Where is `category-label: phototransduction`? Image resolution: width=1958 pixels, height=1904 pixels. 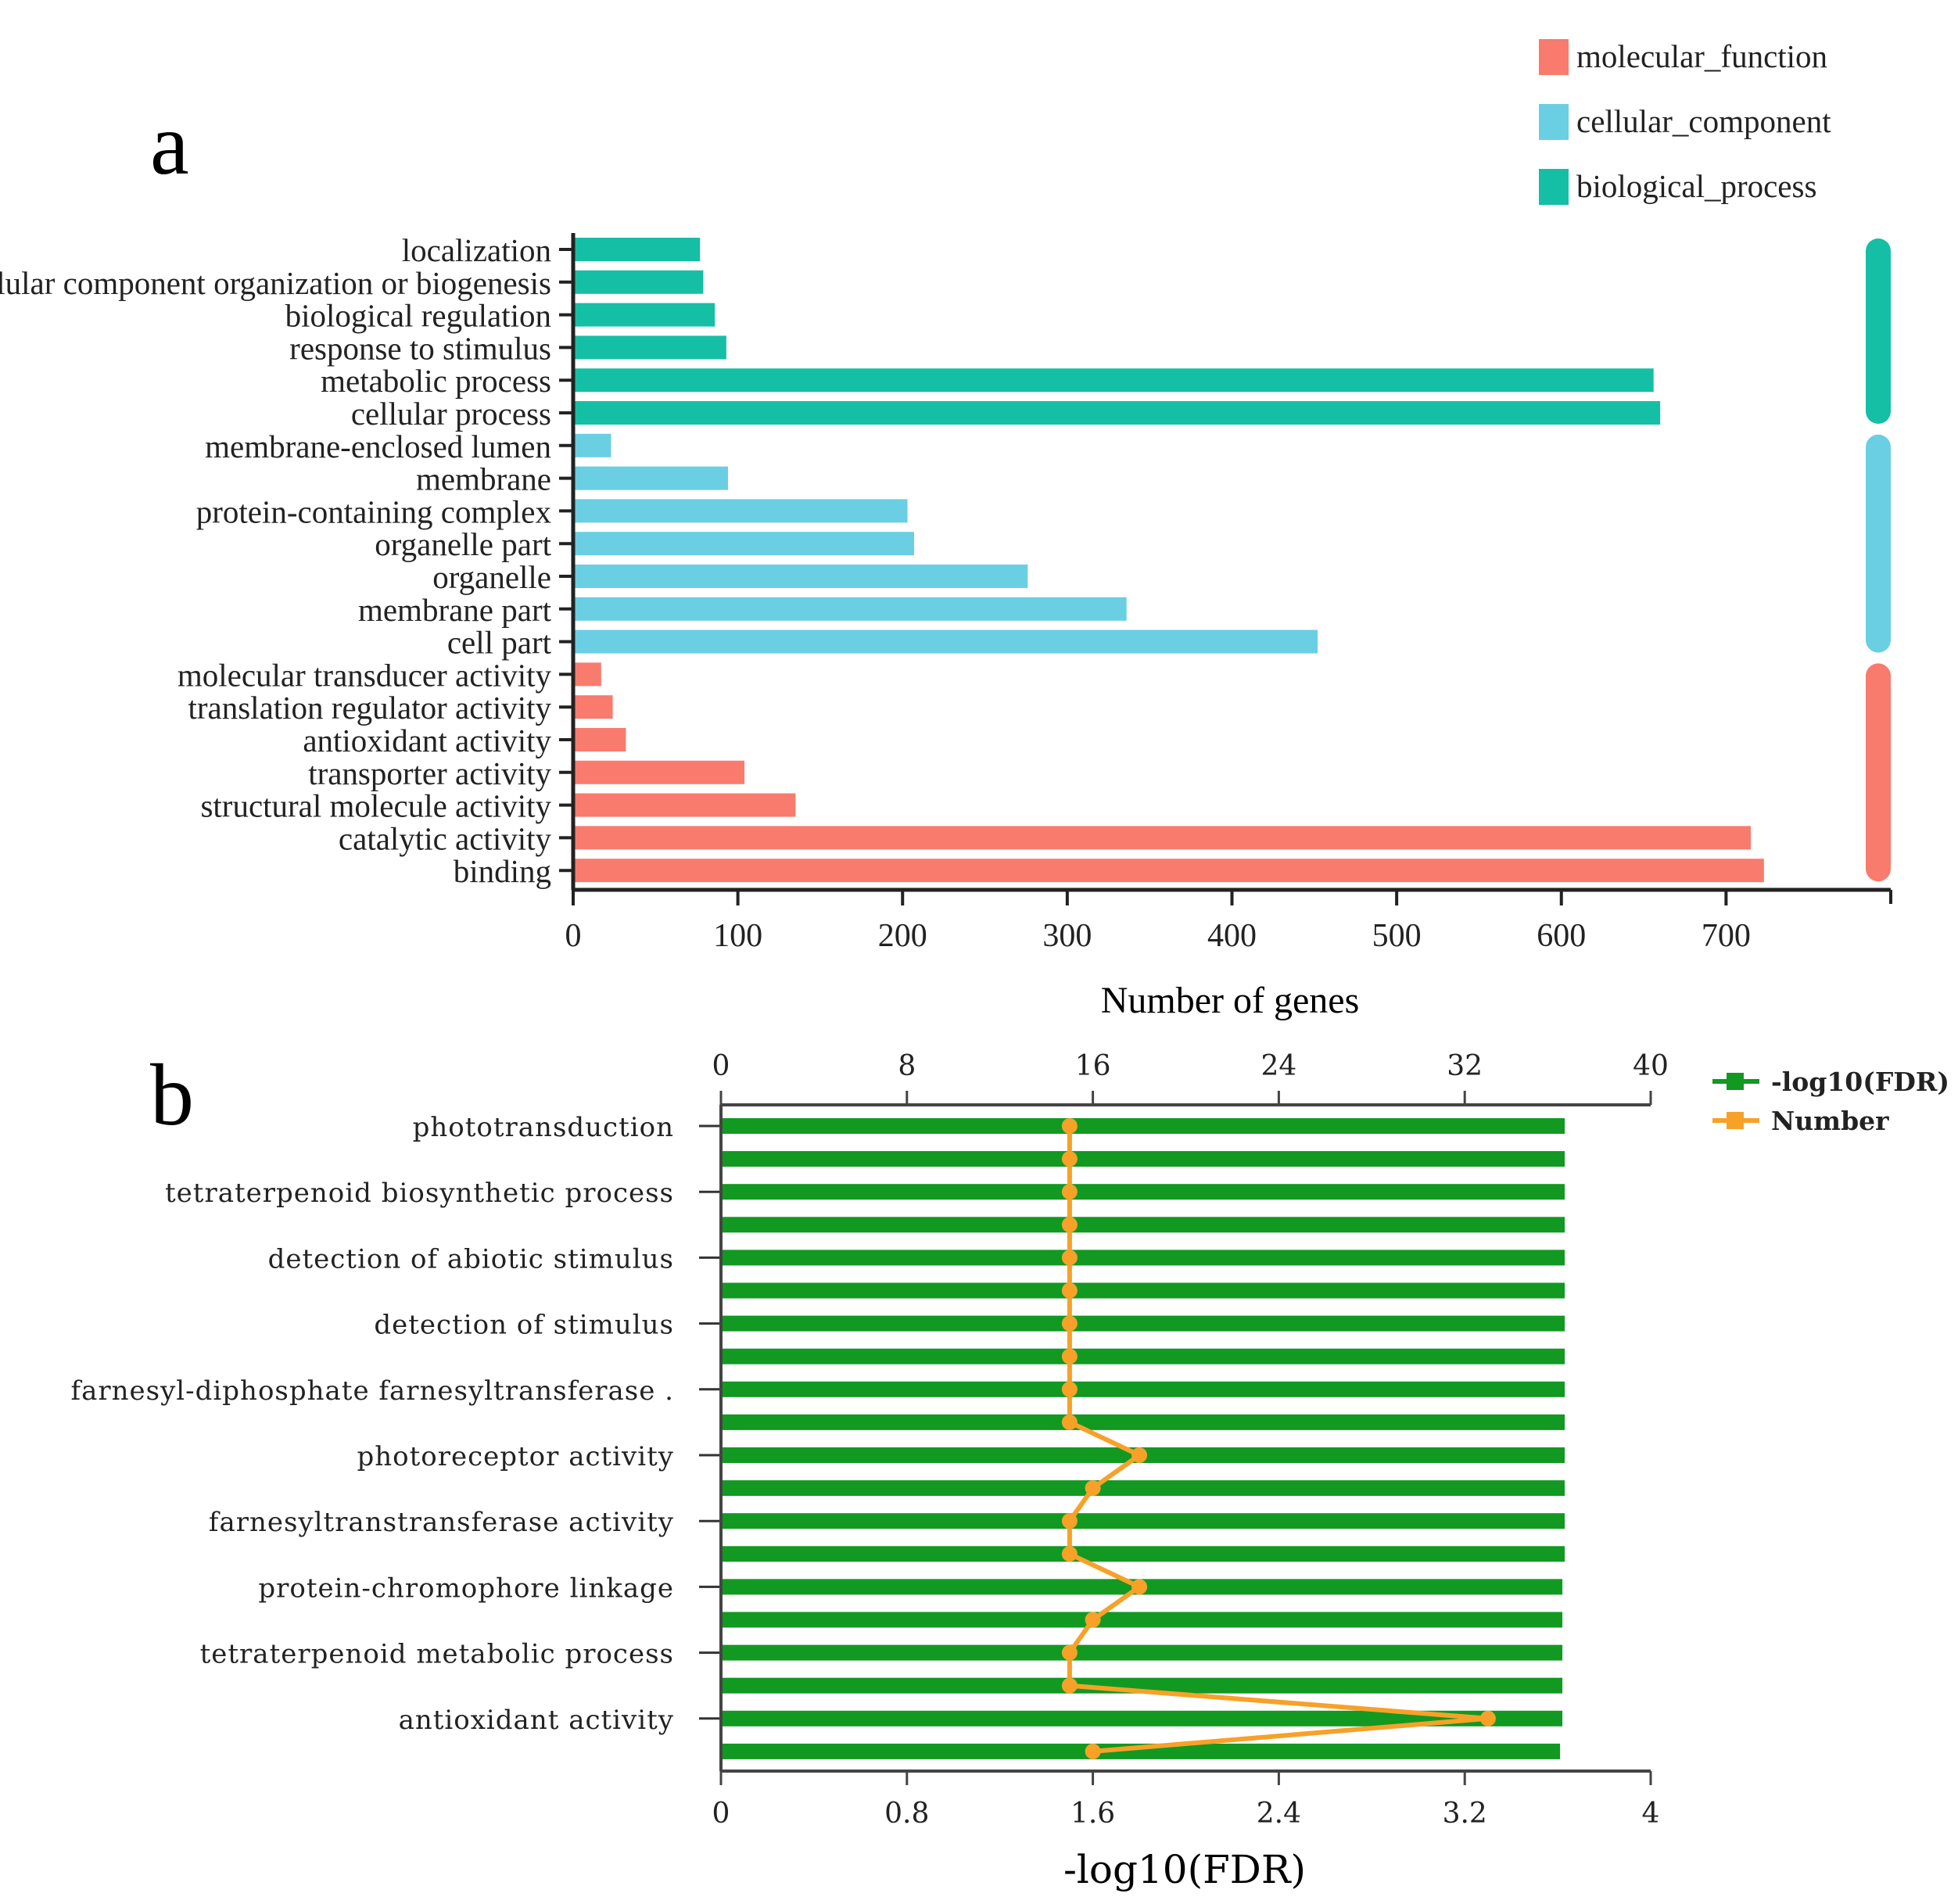 category-label: phototransduction is located at coordinates (543, 1127).